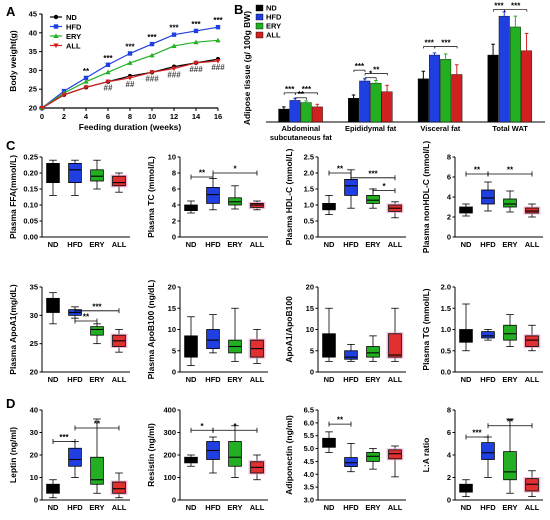 Image resolution: width=550 pixels, height=520 pixels. I want to click on c1-y-axis-label: Plasma FFA(mmol/L), so click(13, 197).